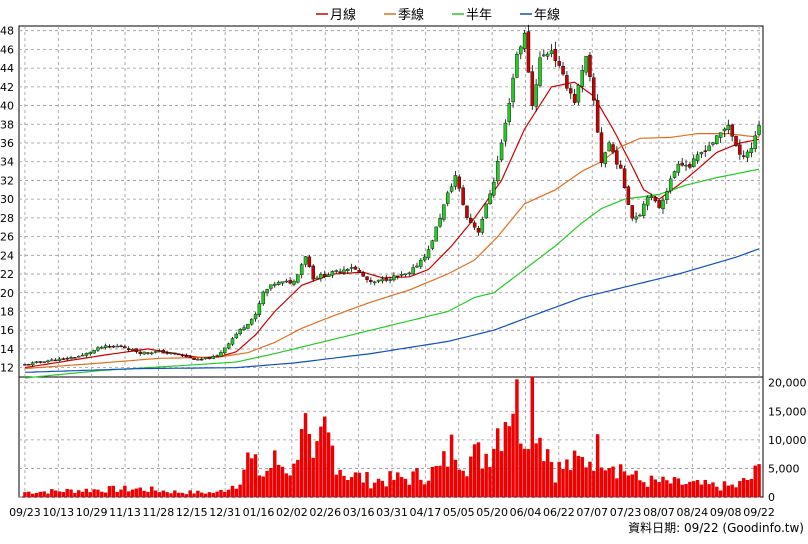  What do you see at coordinates (438, 15) in the screenshot?
I see `legend: 月線 季線 半年 年線` at bounding box center [438, 15].